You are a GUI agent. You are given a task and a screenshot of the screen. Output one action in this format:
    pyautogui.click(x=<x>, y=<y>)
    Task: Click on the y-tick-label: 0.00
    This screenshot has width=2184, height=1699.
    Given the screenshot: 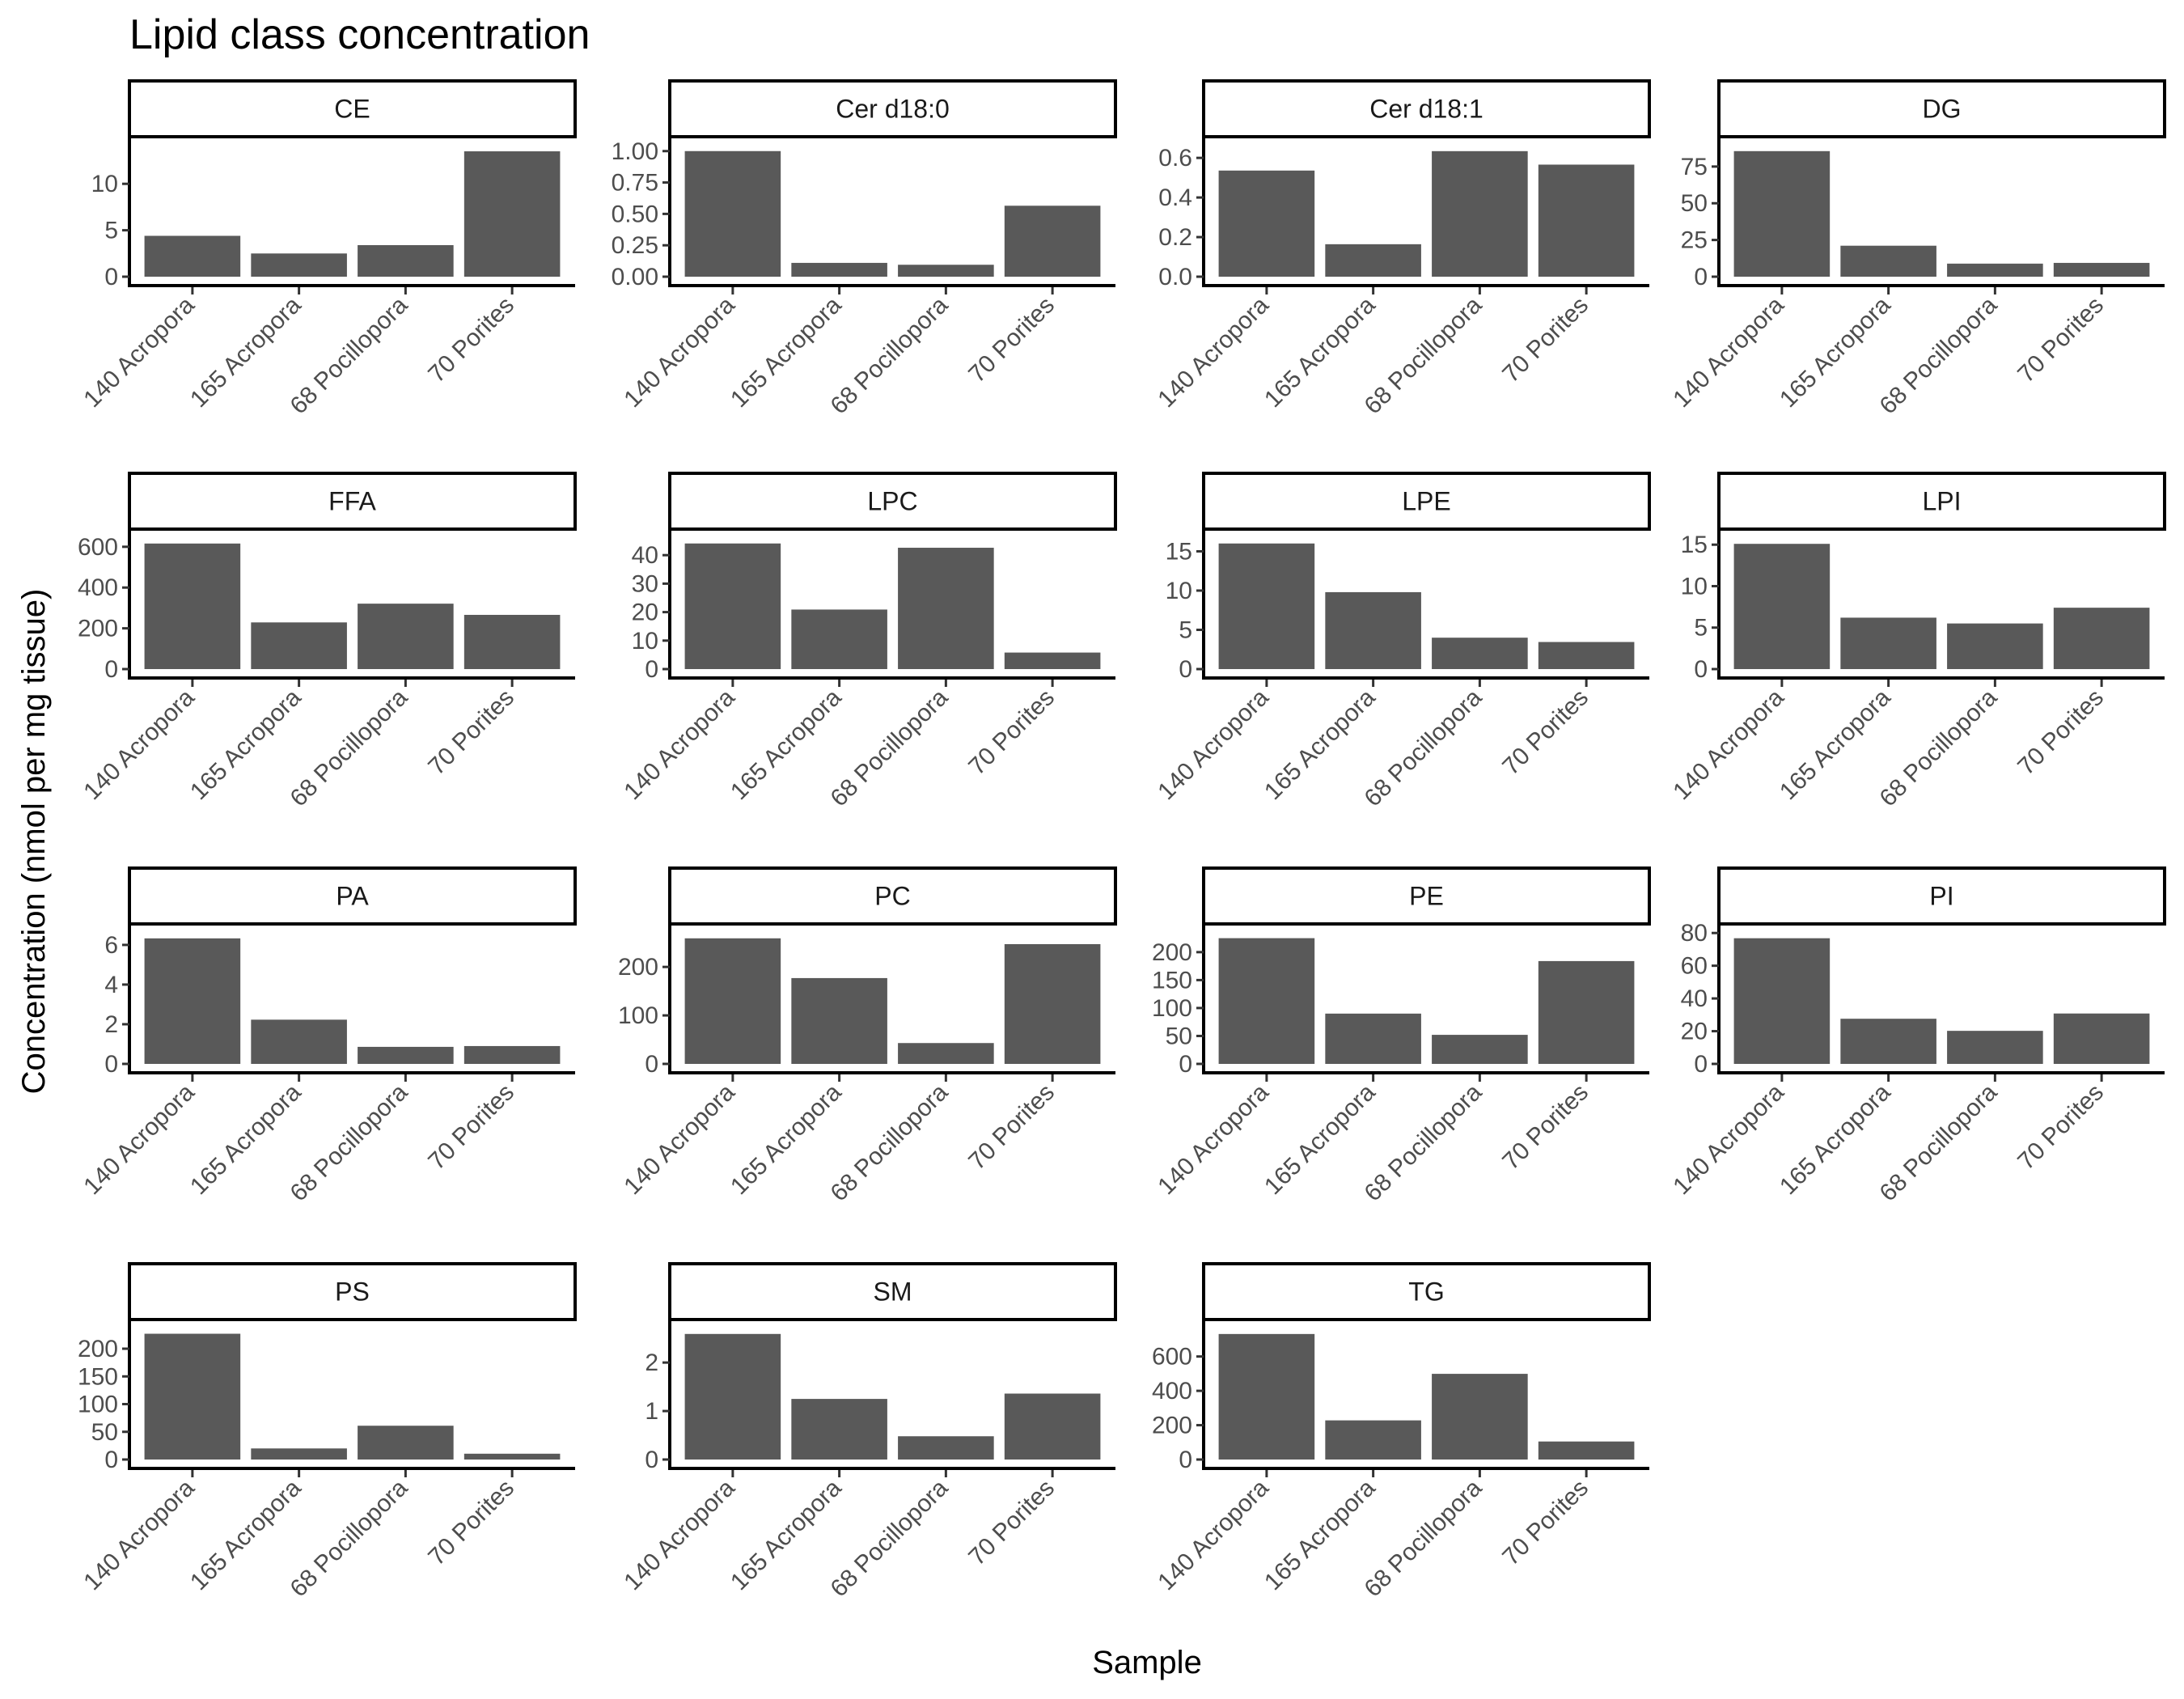 What is the action you would take?
    pyautogui.click(x=635, y=277)
    